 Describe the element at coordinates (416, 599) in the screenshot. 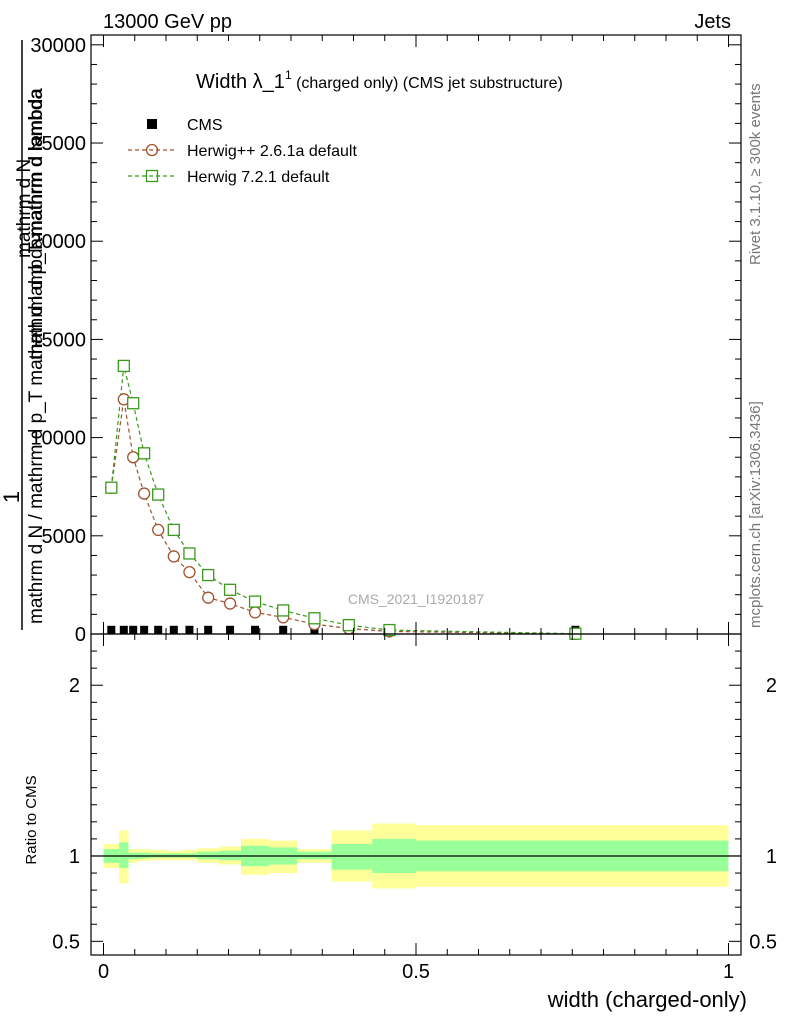

I see `analysis-watermark: CMS_2021_I1920187` at that location.